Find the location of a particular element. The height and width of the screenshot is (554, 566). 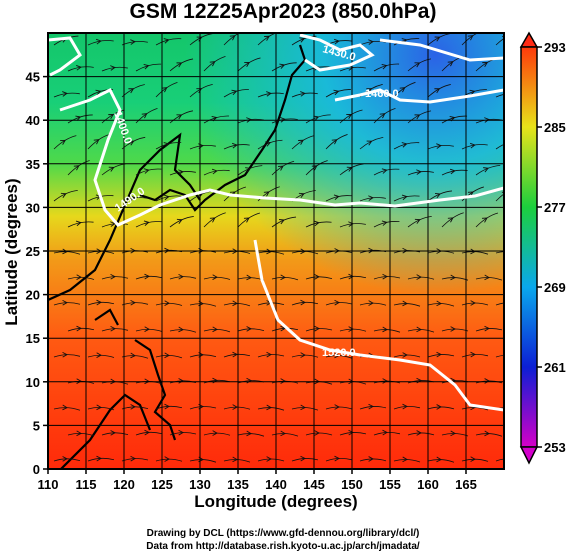

y-tick-label: 15 is located at coordinates (33, 338).